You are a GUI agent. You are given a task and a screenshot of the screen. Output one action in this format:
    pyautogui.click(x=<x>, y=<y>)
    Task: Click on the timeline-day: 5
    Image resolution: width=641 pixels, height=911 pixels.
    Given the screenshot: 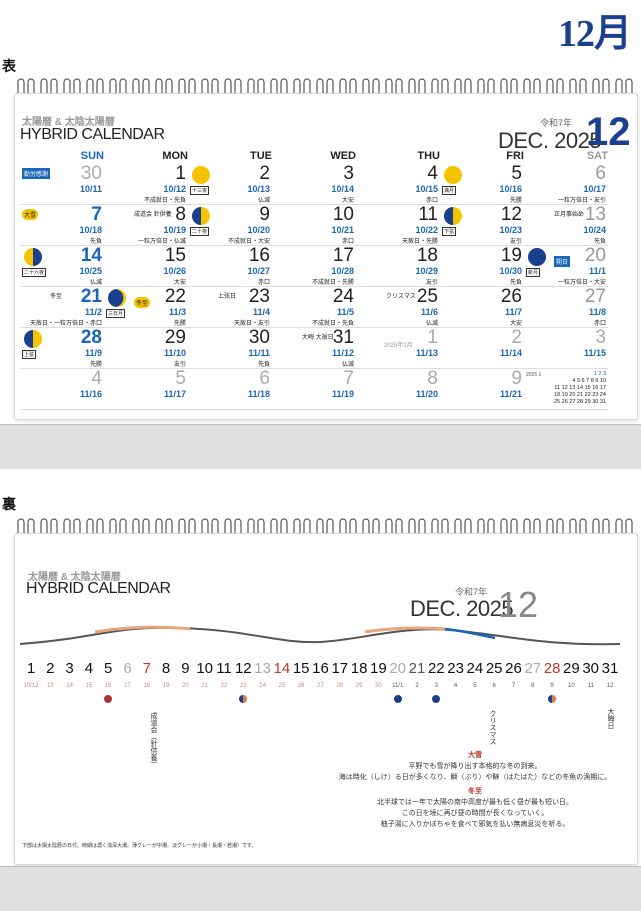 What is the action you would take?
    pyautogui.click(x=108, y=668)
    